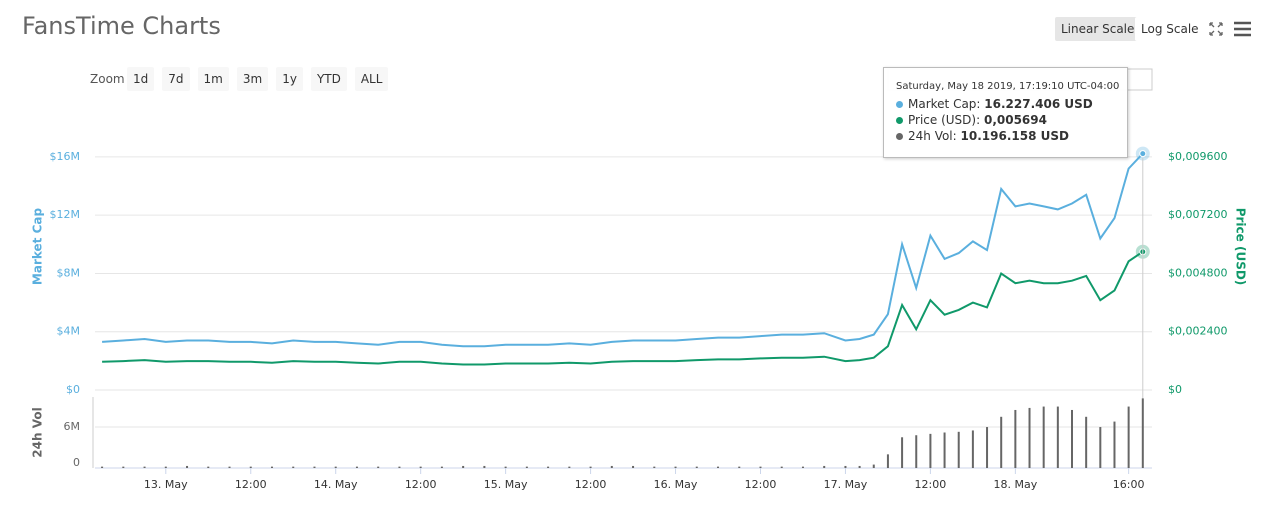  Describe the element at coordinates (1216, 29) in the screenshot. I see `fullscreen-icon` at that location.